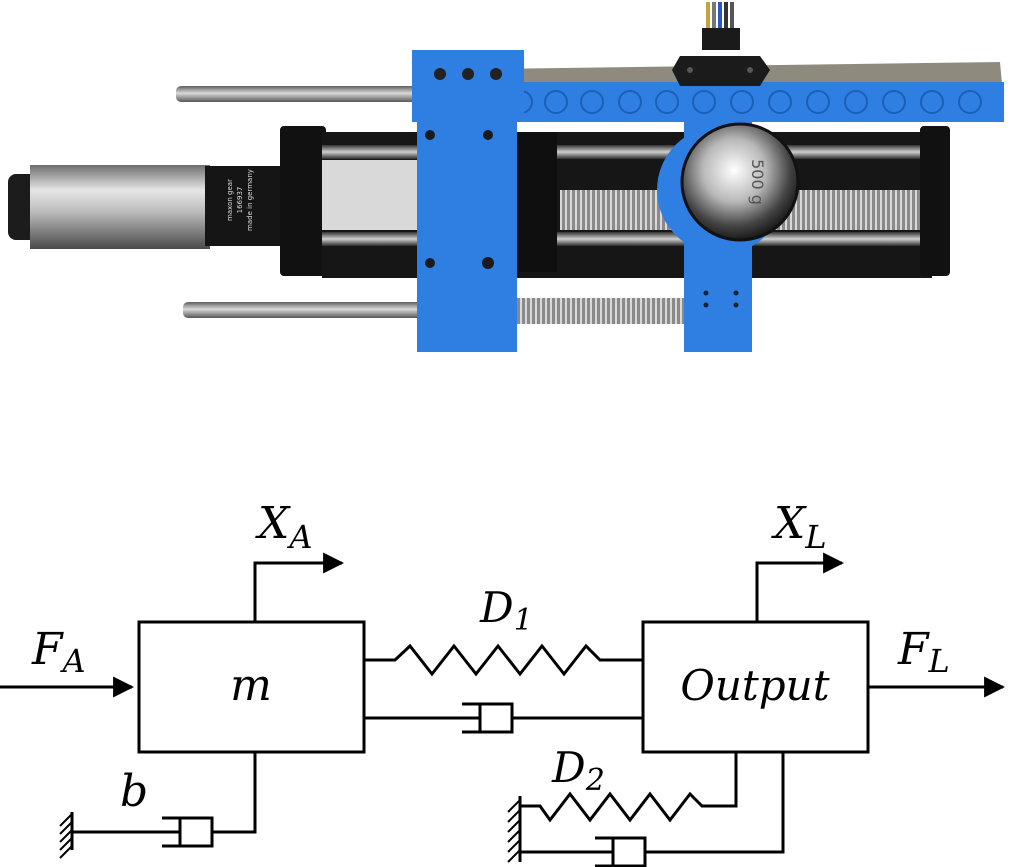  What do you see at coordinates (757, 182) in the screenshot?
I see `weight-marking: 500 g` at bounding box center [757, 182].